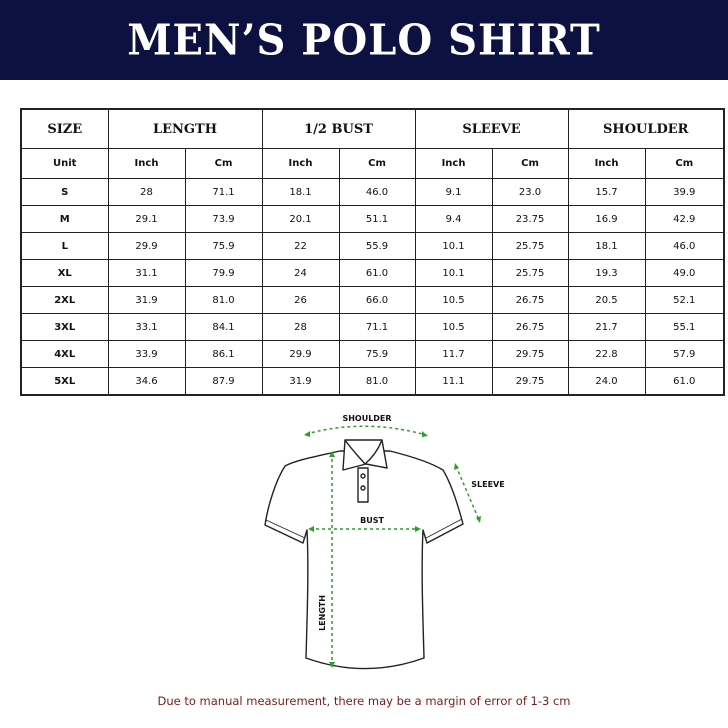 The width and height of the screenshot is (728, 728). I want to click on value-cell: 23.75, so click(530, 219).